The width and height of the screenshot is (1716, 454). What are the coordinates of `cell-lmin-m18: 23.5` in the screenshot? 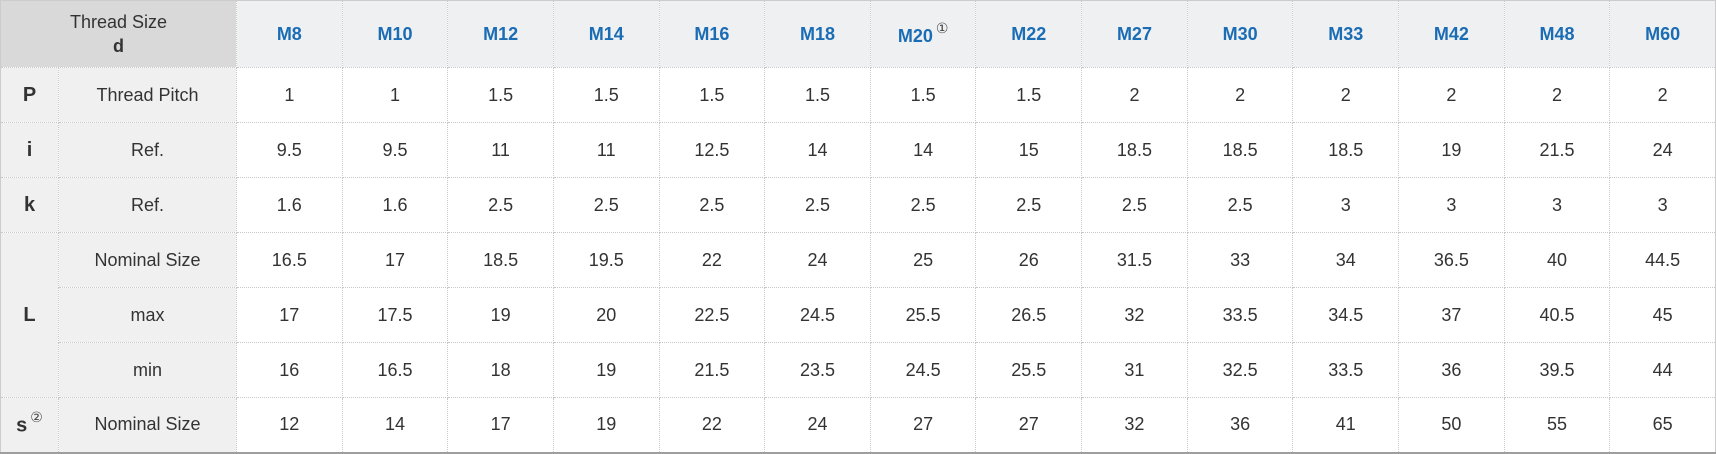 It's located at (817, 370).